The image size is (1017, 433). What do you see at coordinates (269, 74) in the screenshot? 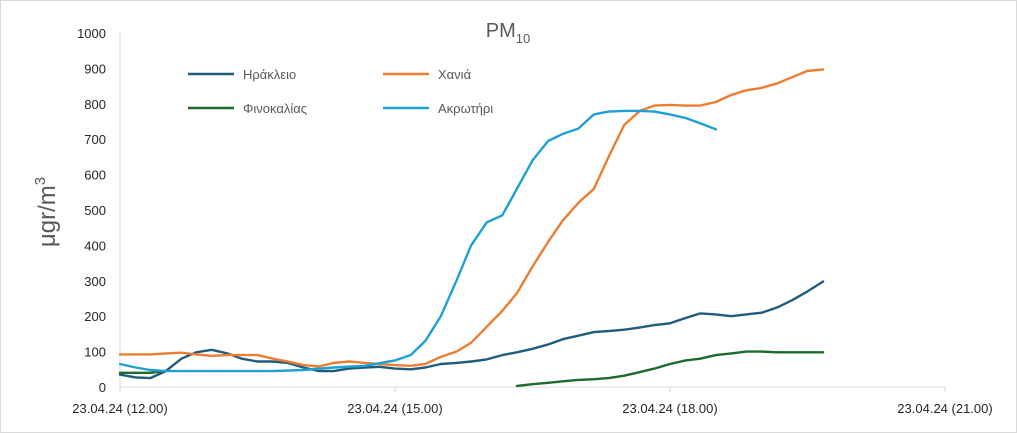
I see `legend-label-1: Ηράκλειο` at bounding box center [269, 74].